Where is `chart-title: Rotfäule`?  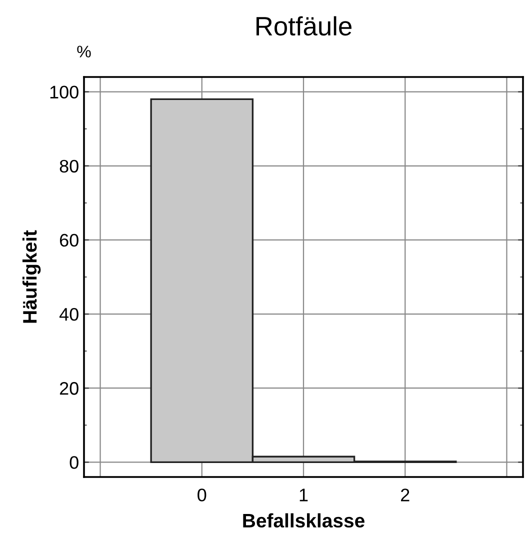
chart-title: Rotfäule is located at coordinates (304, 26).